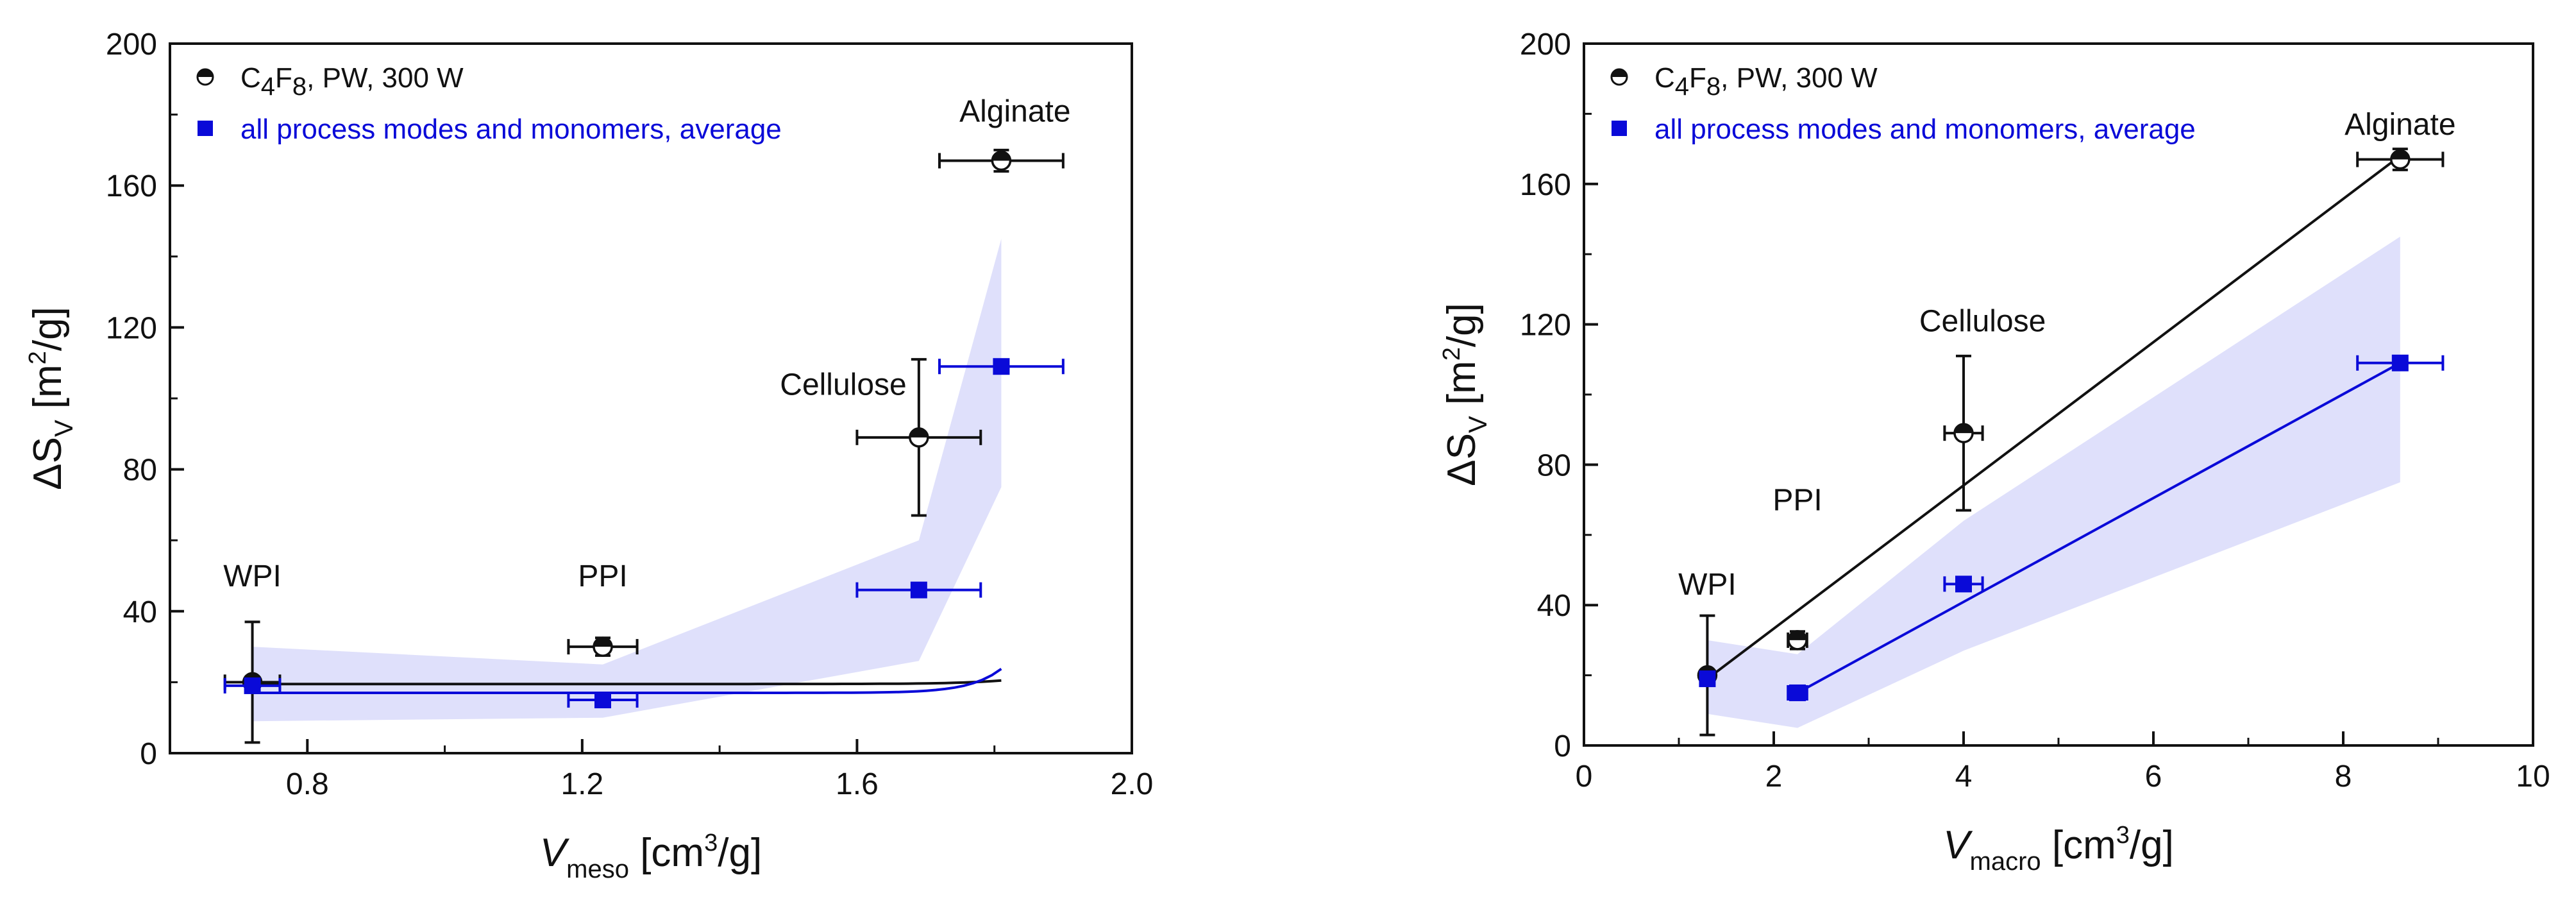 This screenshot has width=2576, height=902. I want to click on x-axis-title: Vmacro [cm3/g], so click(2058, 849).